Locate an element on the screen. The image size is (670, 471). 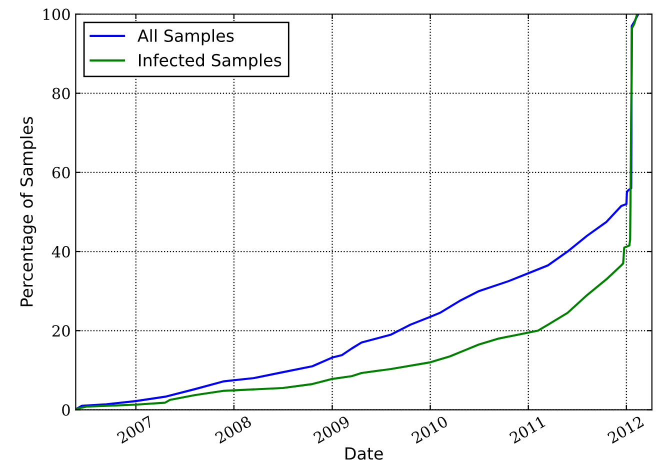
legend-label: All Samples is located at coordinates (186, 37).